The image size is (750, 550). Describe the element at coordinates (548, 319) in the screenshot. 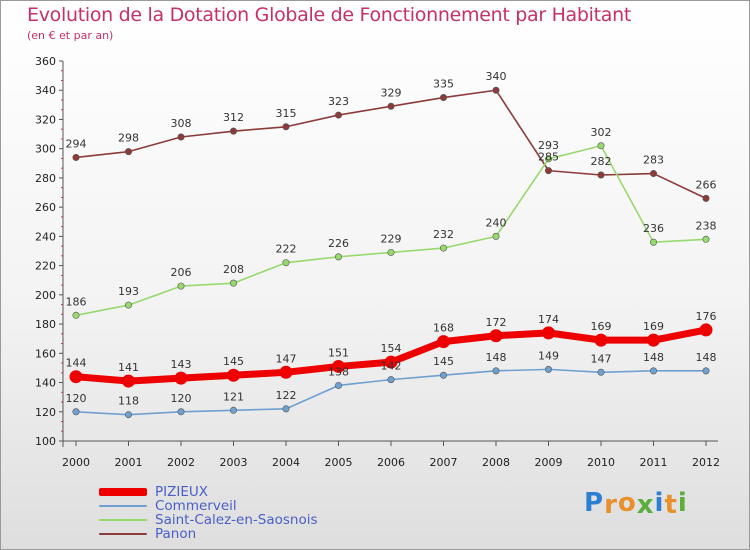

I see `data-label: 174` at that location.